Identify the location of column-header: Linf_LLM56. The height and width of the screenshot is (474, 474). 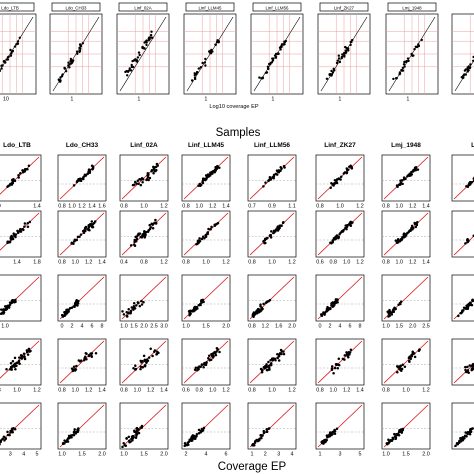
(272, 145).